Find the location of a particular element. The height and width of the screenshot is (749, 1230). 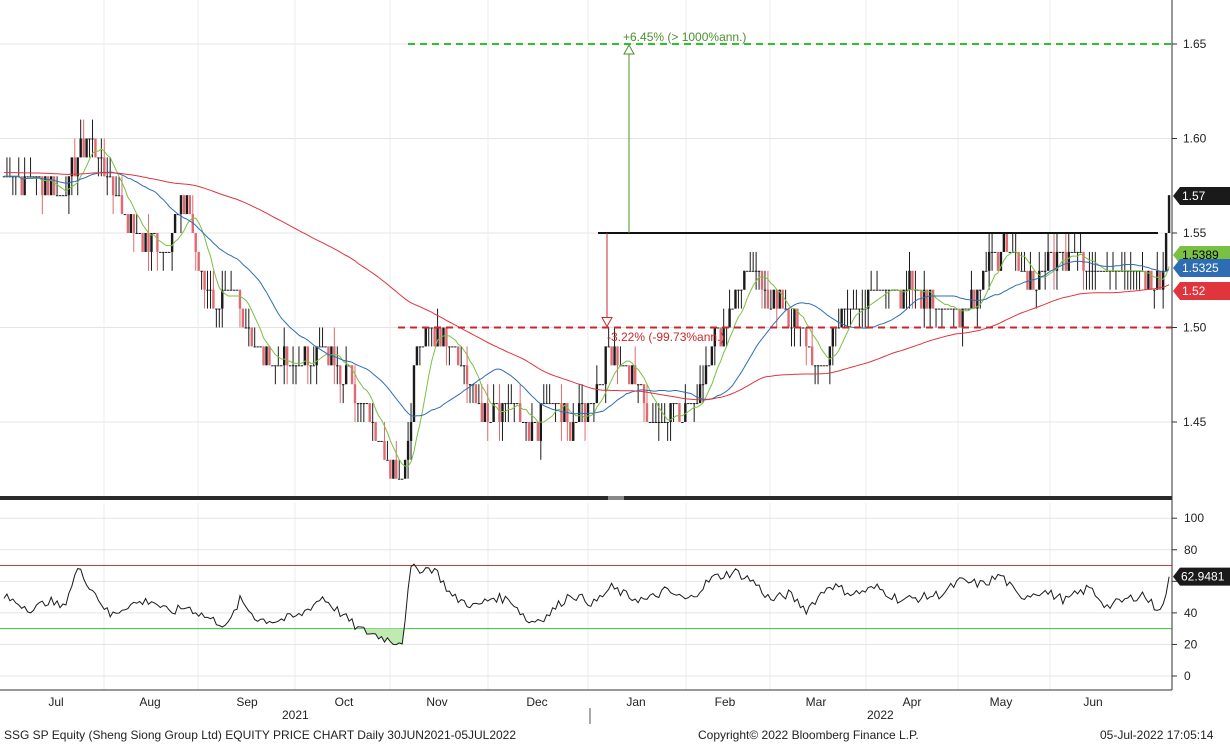

month-label-jan: Jan is located at coordinates (635, 702).